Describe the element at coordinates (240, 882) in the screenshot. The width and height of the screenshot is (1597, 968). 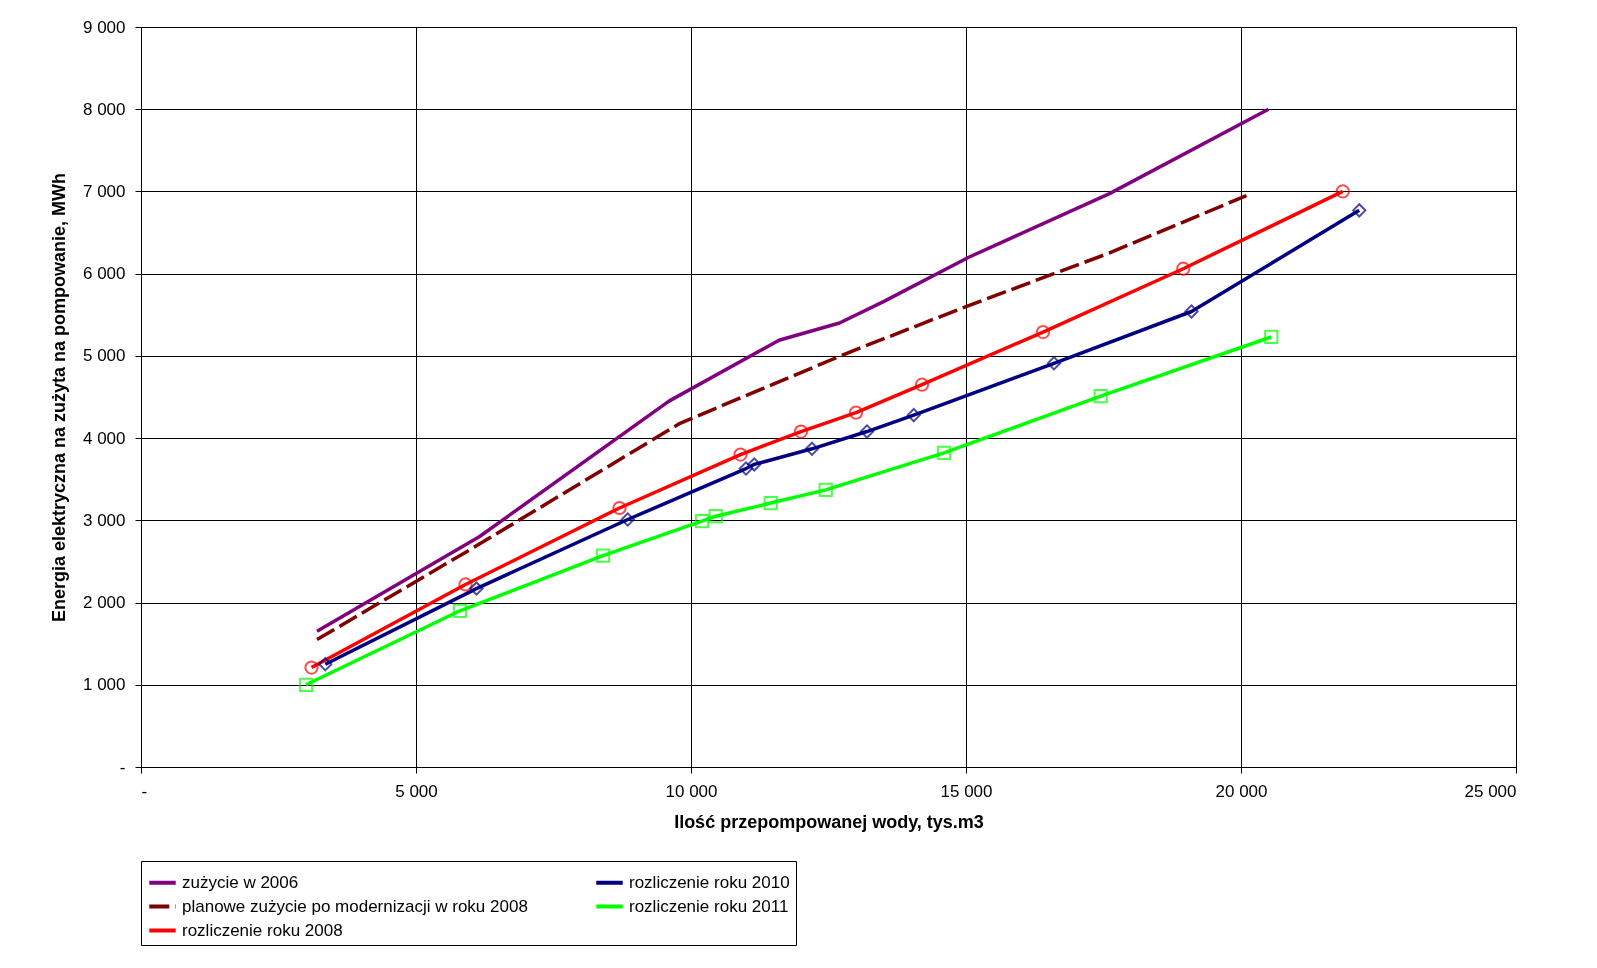
I see `legend-label: zużycie w 2006` at that location.